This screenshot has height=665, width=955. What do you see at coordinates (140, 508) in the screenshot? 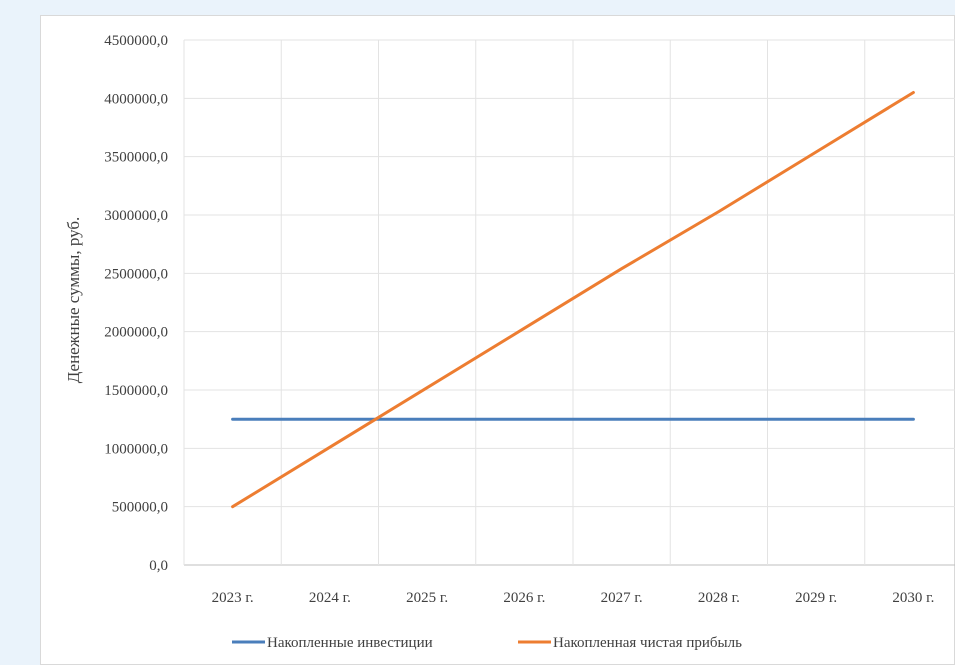
I see `y-tick-label: 500000,0` at bounding box center [140, 508].